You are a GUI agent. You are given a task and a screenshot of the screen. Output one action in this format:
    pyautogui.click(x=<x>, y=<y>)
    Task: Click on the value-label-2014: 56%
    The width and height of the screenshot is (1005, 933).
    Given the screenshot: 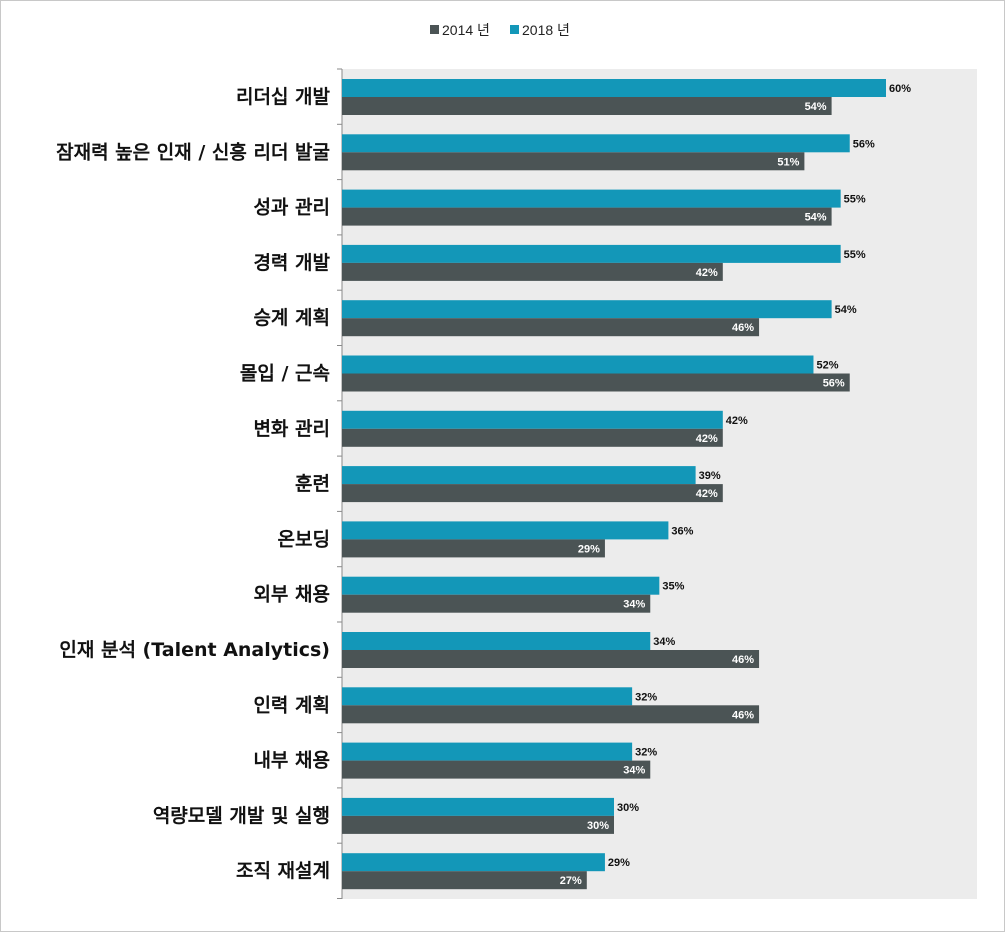 What is the action you would take?
    pyautogui.click(x=834, y=384)
    